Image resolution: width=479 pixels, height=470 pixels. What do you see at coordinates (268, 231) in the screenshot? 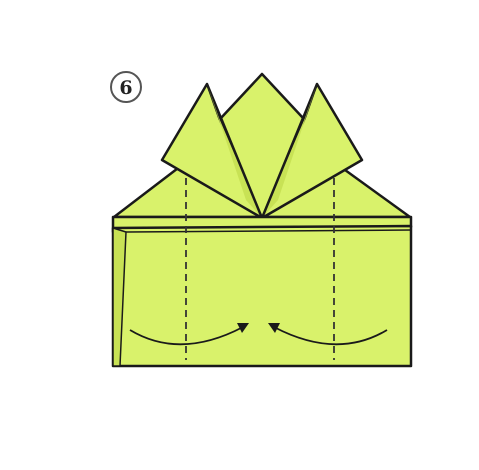
I see `body-top-edge` at bounding box center [268, 231].